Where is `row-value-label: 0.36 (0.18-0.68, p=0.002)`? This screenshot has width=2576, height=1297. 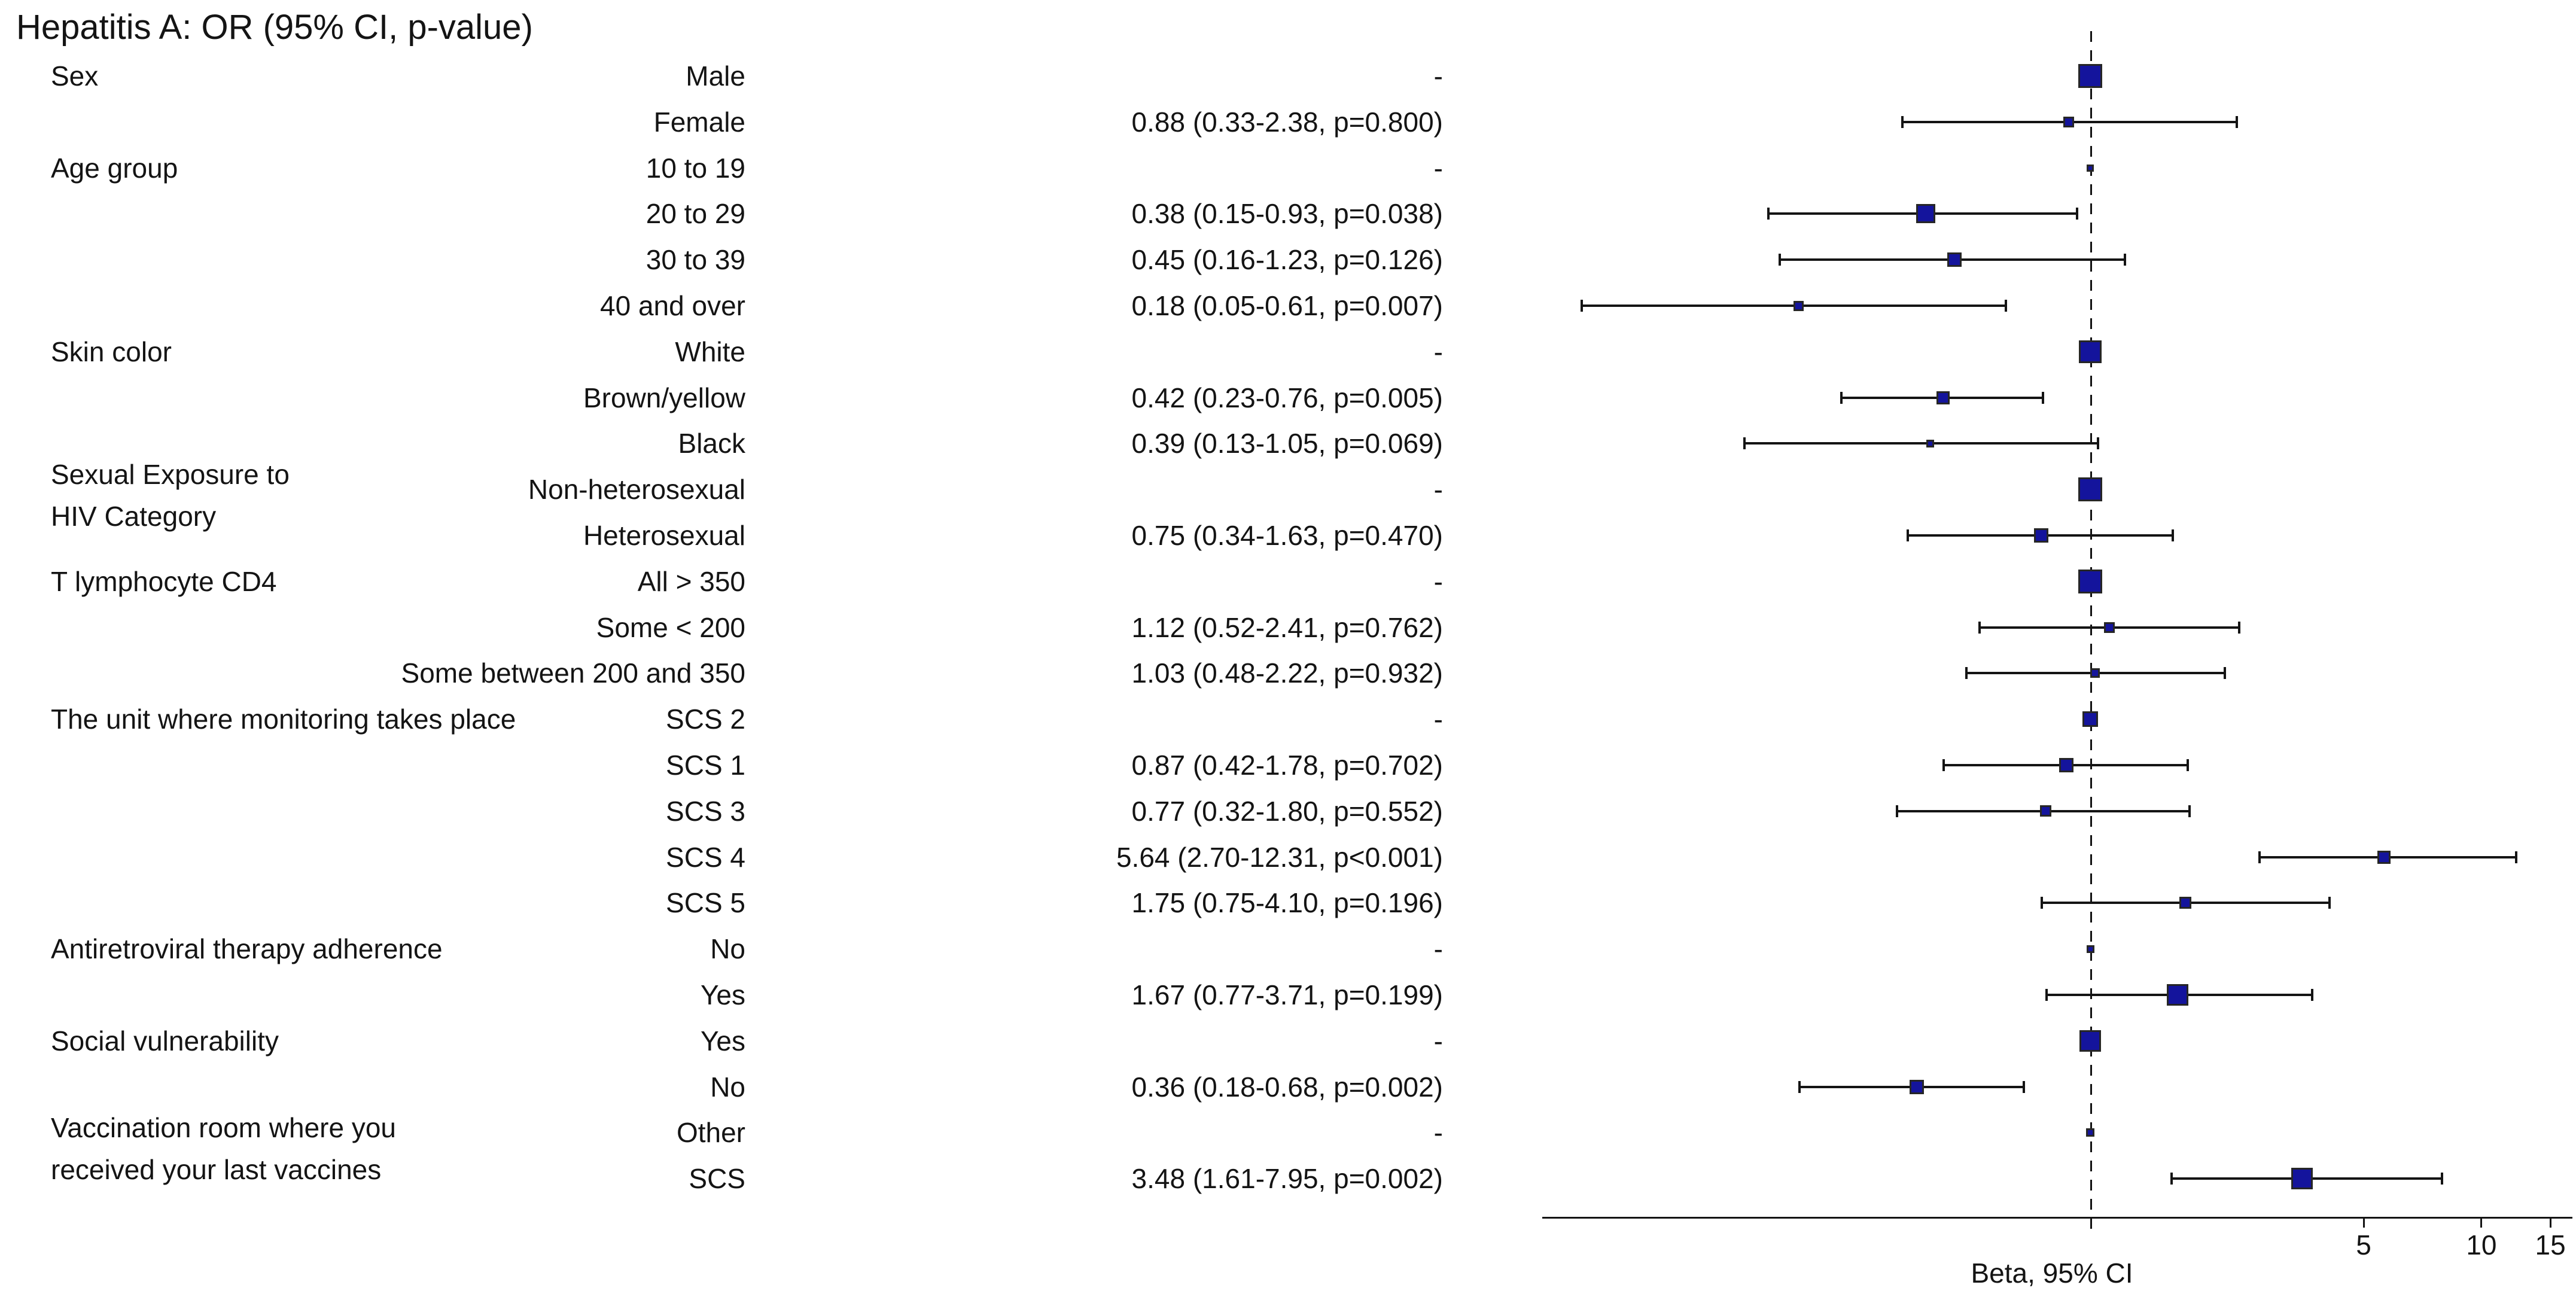 row-value-label: 0.36 (0.18-0.68, p=0.002) is located at coordinates (1287, 1087).